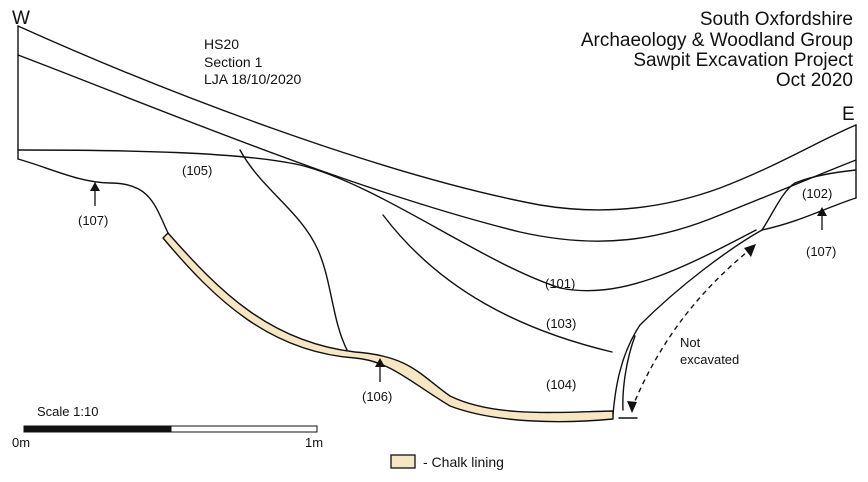 The image size is (868, 482). Describe the element at coordinates (97, 429) in the screenshot. I see `scale-bar-black-segment` at that location.